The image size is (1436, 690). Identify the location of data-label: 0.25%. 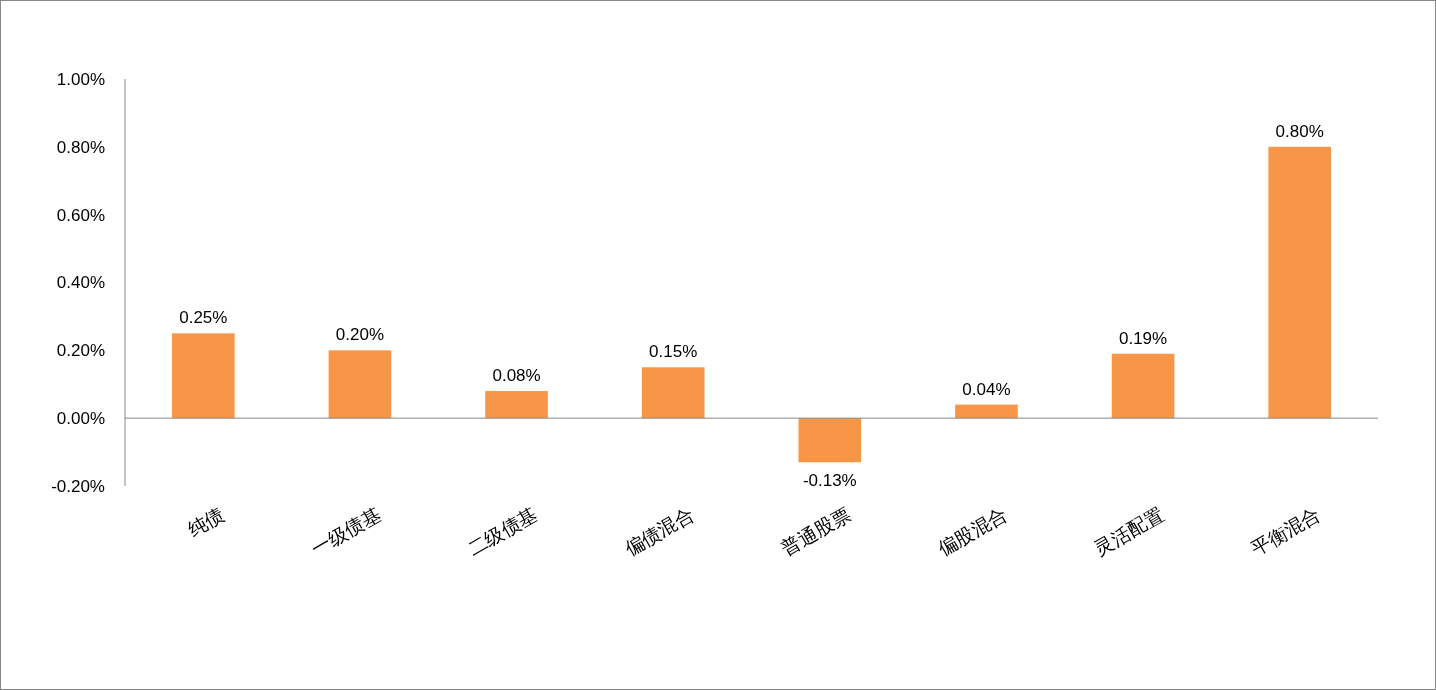
(203, 318).